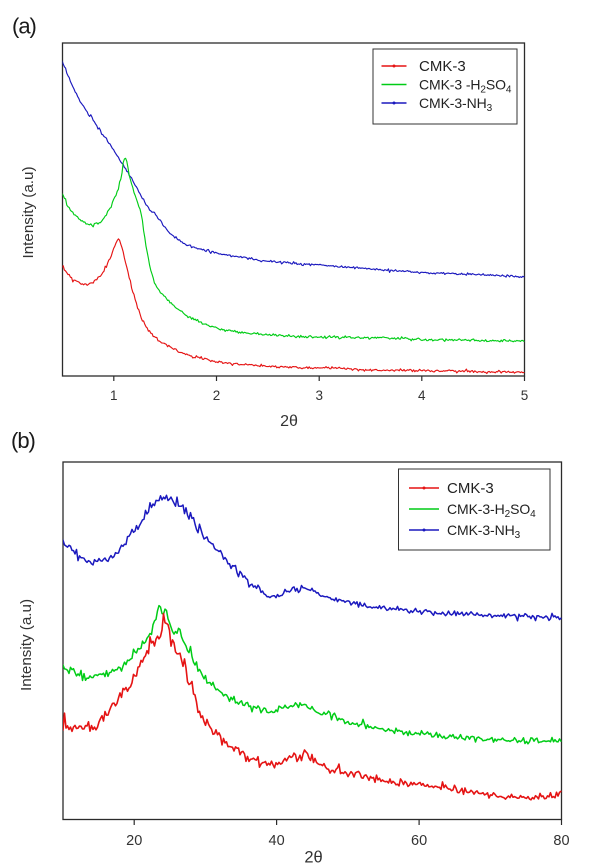 The width and height of the screenshot is (600, 864). What do you see at coordinates (419, 841) in the screenshot?
I see `svg-text: 60` at bounding box center [419, 841].